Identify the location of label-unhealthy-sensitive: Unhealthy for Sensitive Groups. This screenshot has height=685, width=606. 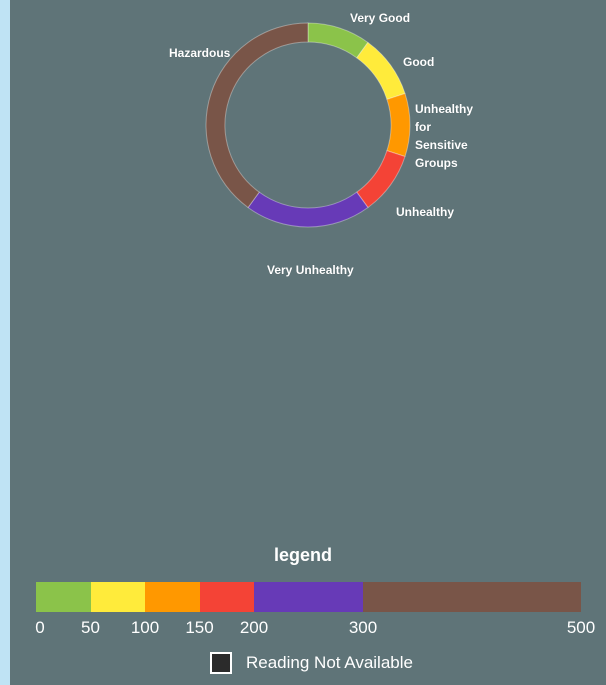
(444, 136).